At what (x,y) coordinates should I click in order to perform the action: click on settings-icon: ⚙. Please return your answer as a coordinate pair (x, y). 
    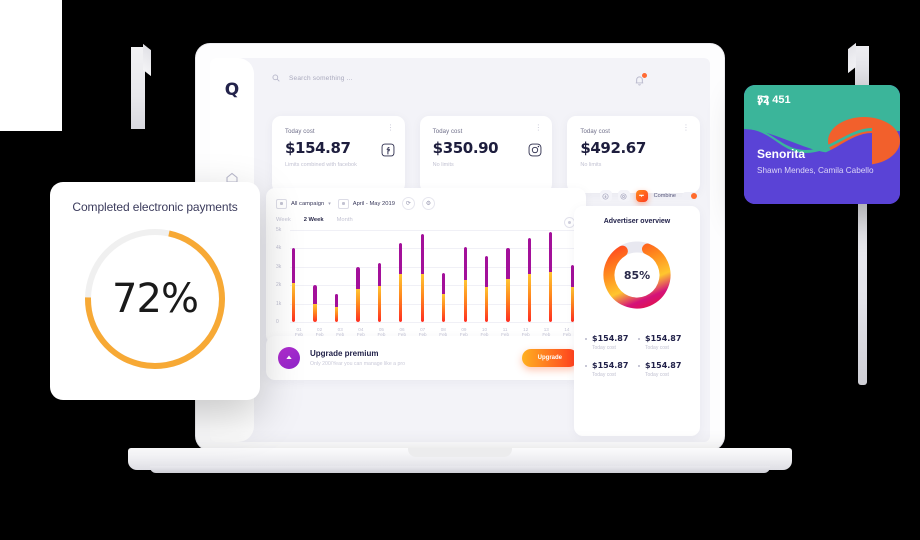
    Looking at the image, I should click on (428, 203).